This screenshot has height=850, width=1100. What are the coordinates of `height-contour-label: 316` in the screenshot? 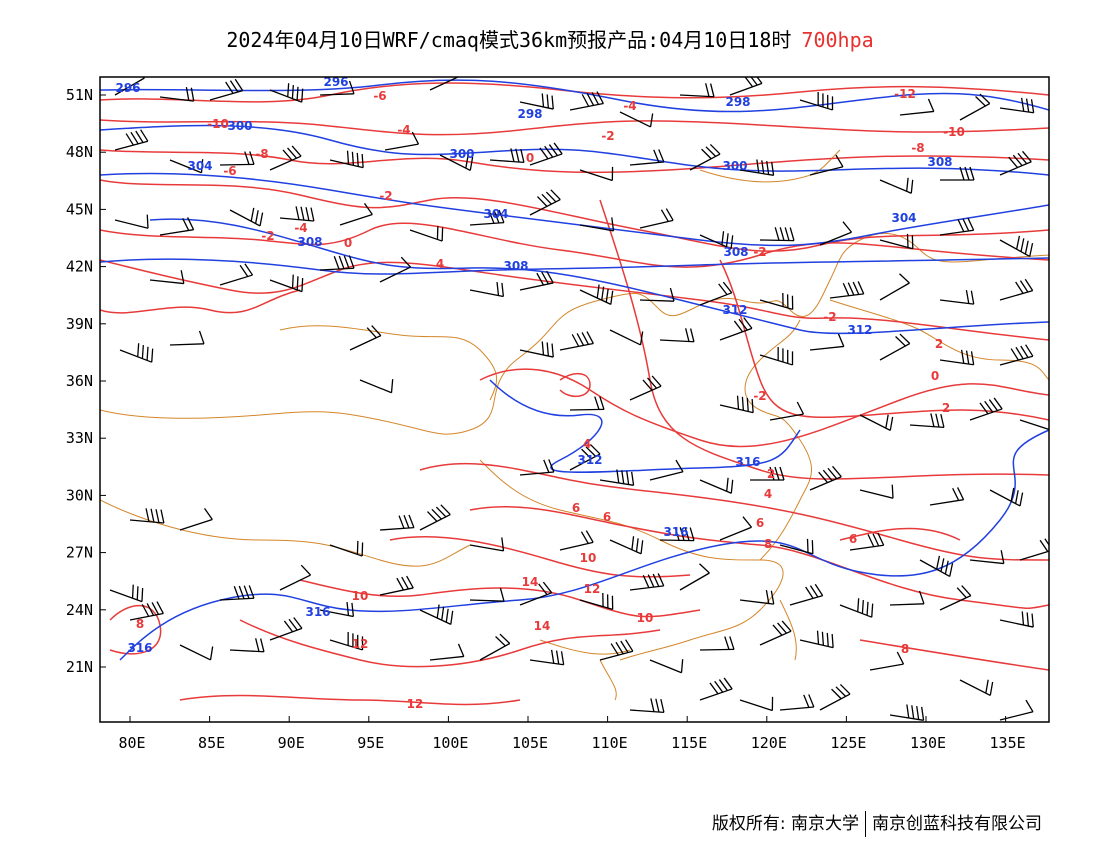 It's located at (747, 462).